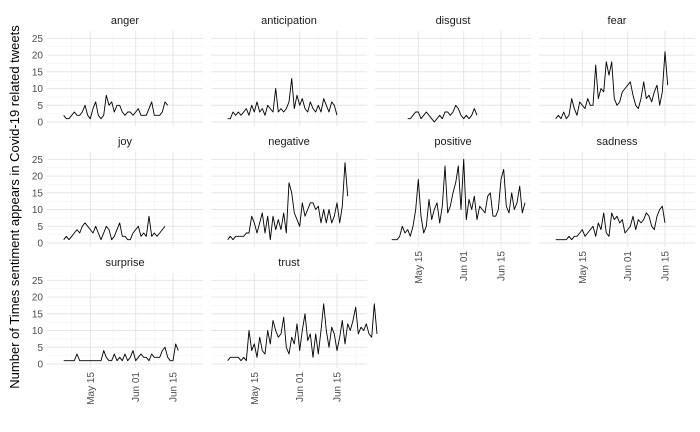 This screenshot has width=700, height=432. I want to click on facet-title: negative, so click(289, 142).